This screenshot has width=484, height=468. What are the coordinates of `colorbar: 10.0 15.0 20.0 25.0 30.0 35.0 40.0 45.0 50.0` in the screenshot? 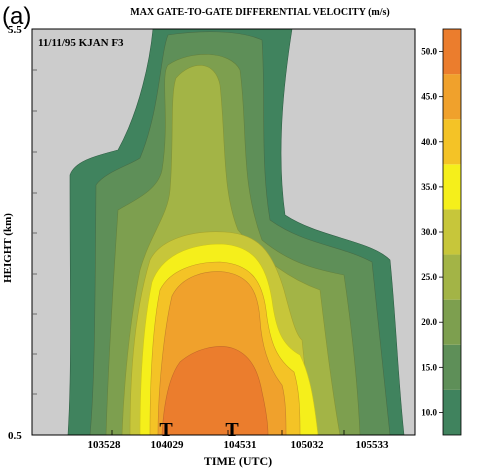 It's located at (441, 232).